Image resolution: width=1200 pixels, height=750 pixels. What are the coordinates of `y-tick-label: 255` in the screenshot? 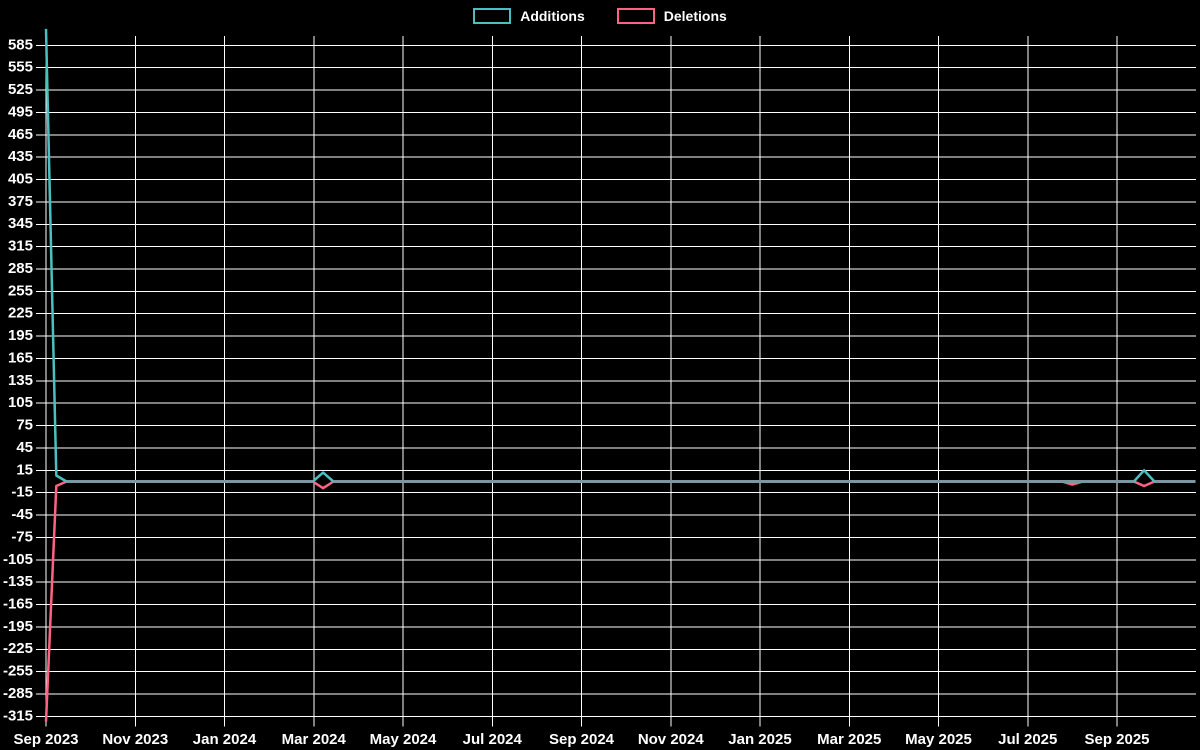 It's located at (20, 290).